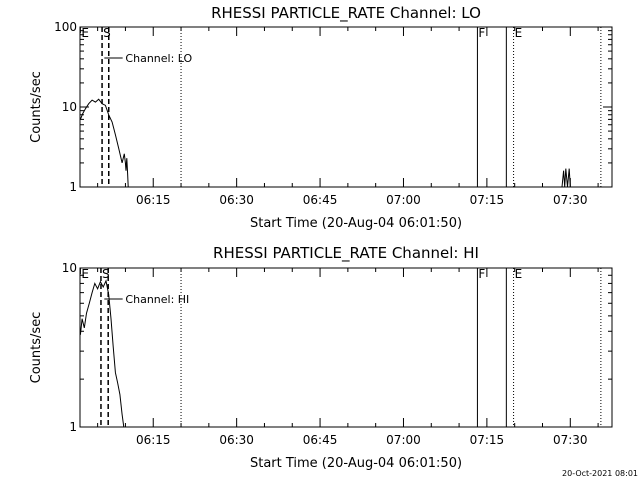 This screenshot has width=640, height=480. Describe the element at coordinates (600, 473) in the screenshot. I see `timestamp-stamp: 20-Oct-2021 08:01` at that location.